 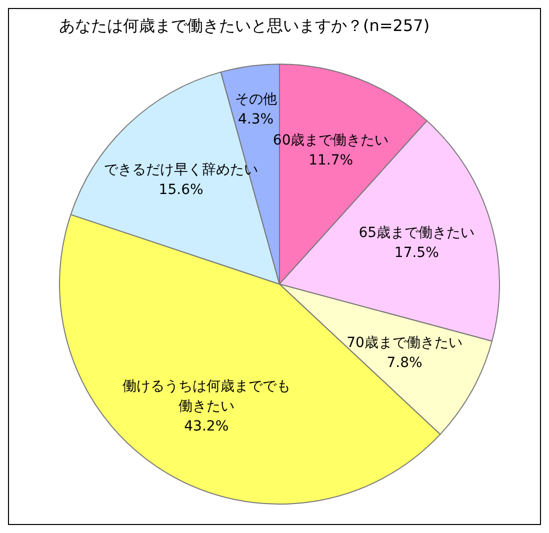 What do you see at coordinates (206, 396) in the screenshot?
I see `slice-label: 働けるうちは何歳まででも働きたい` at bounding box center [206, 396].